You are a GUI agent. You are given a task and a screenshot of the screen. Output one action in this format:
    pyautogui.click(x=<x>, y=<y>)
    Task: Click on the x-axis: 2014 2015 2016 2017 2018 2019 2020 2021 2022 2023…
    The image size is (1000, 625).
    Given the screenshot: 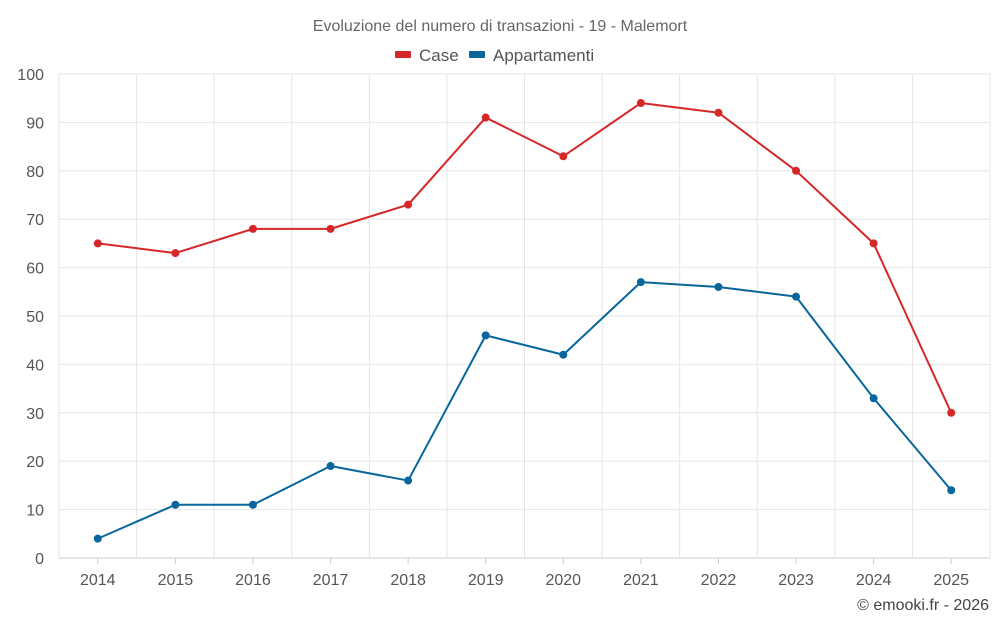 What is the action you would take?
    pyautogui.click(x=524, y=573)
    